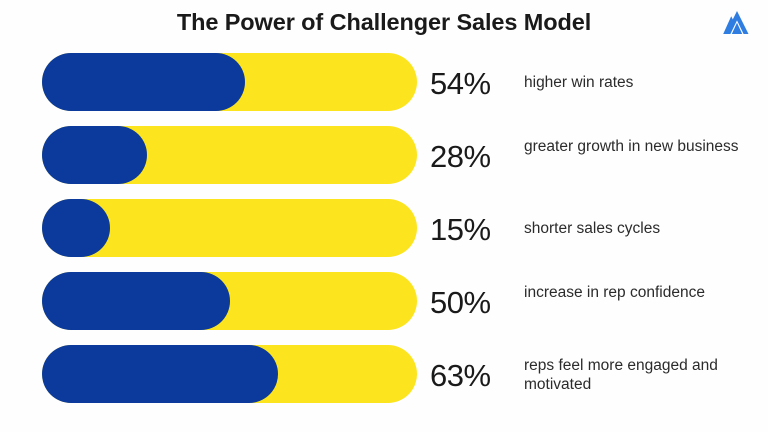 This screenshot has width=768, height=432. I want to click on stat-value: 28%, so click(460, 156).